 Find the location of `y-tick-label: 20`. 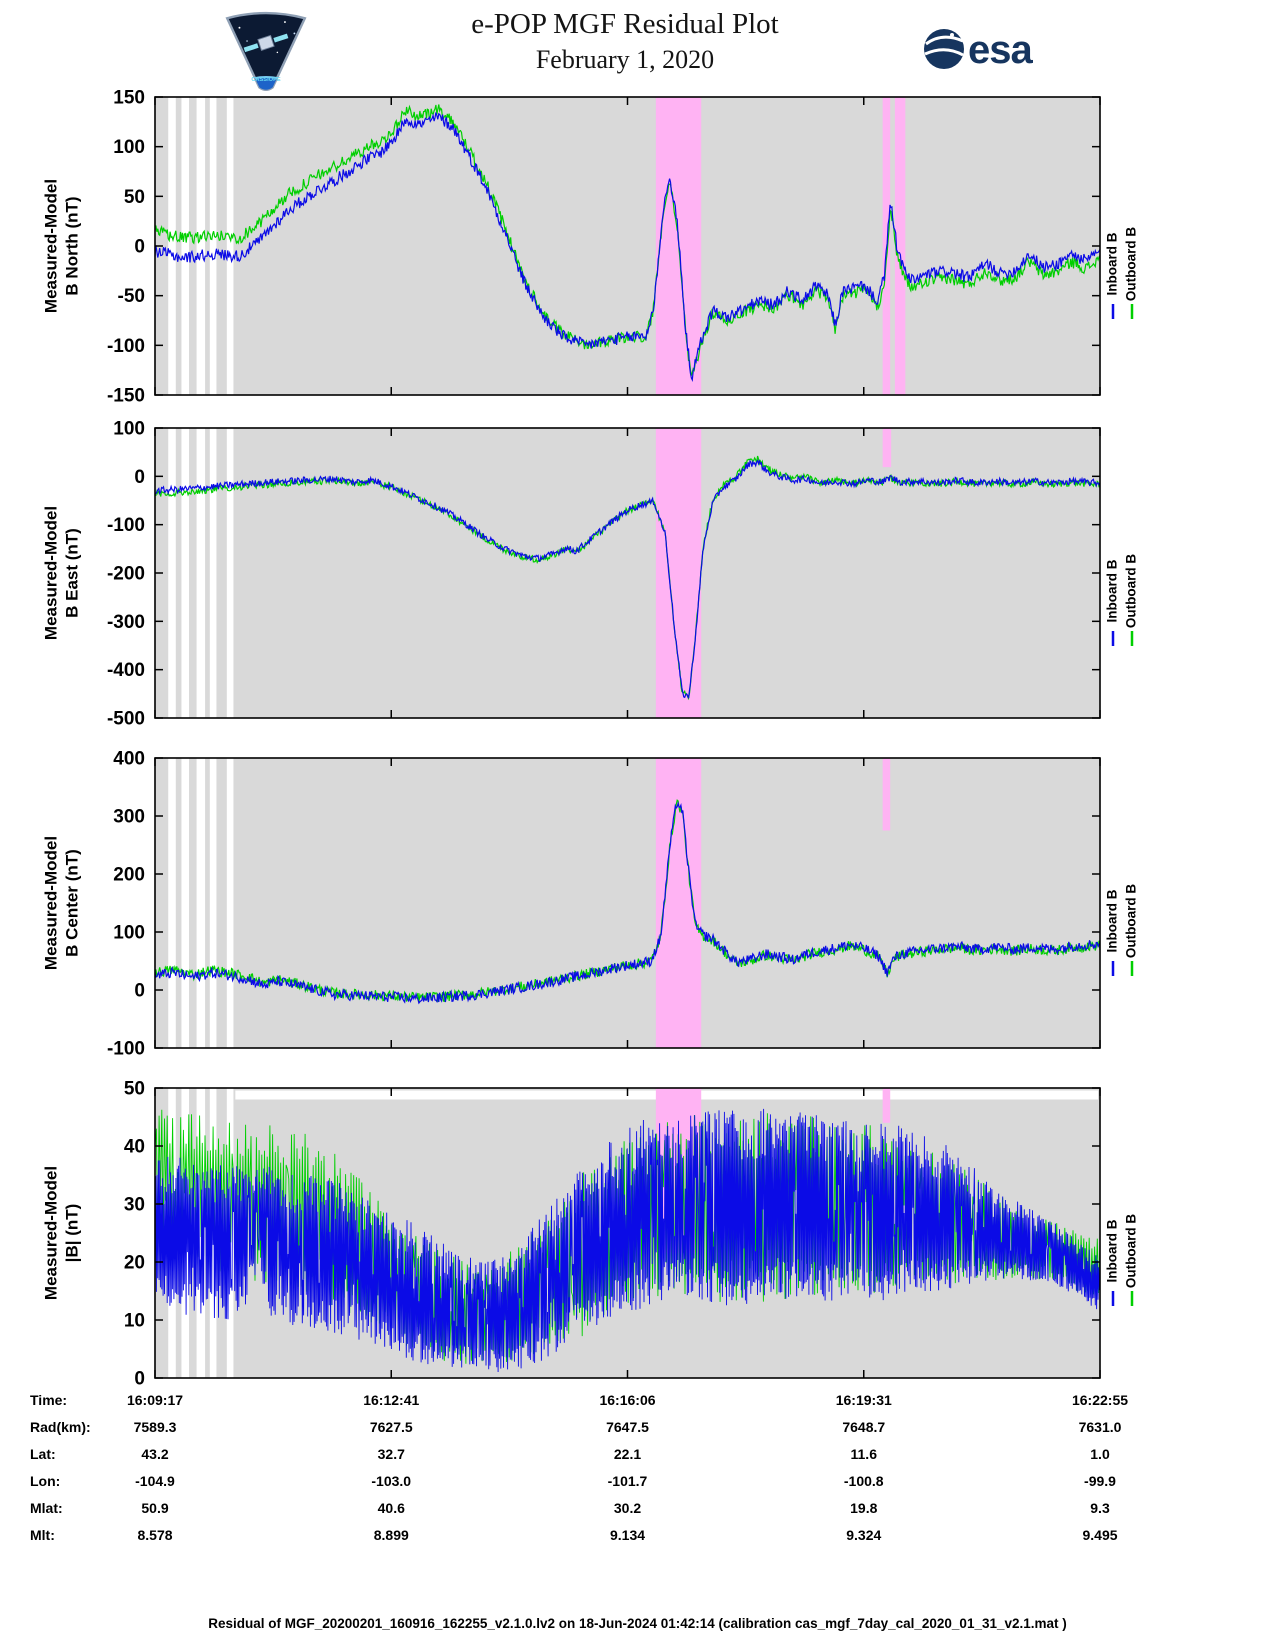

y-tick-label: 20 is located at coordinates (134, 1263).